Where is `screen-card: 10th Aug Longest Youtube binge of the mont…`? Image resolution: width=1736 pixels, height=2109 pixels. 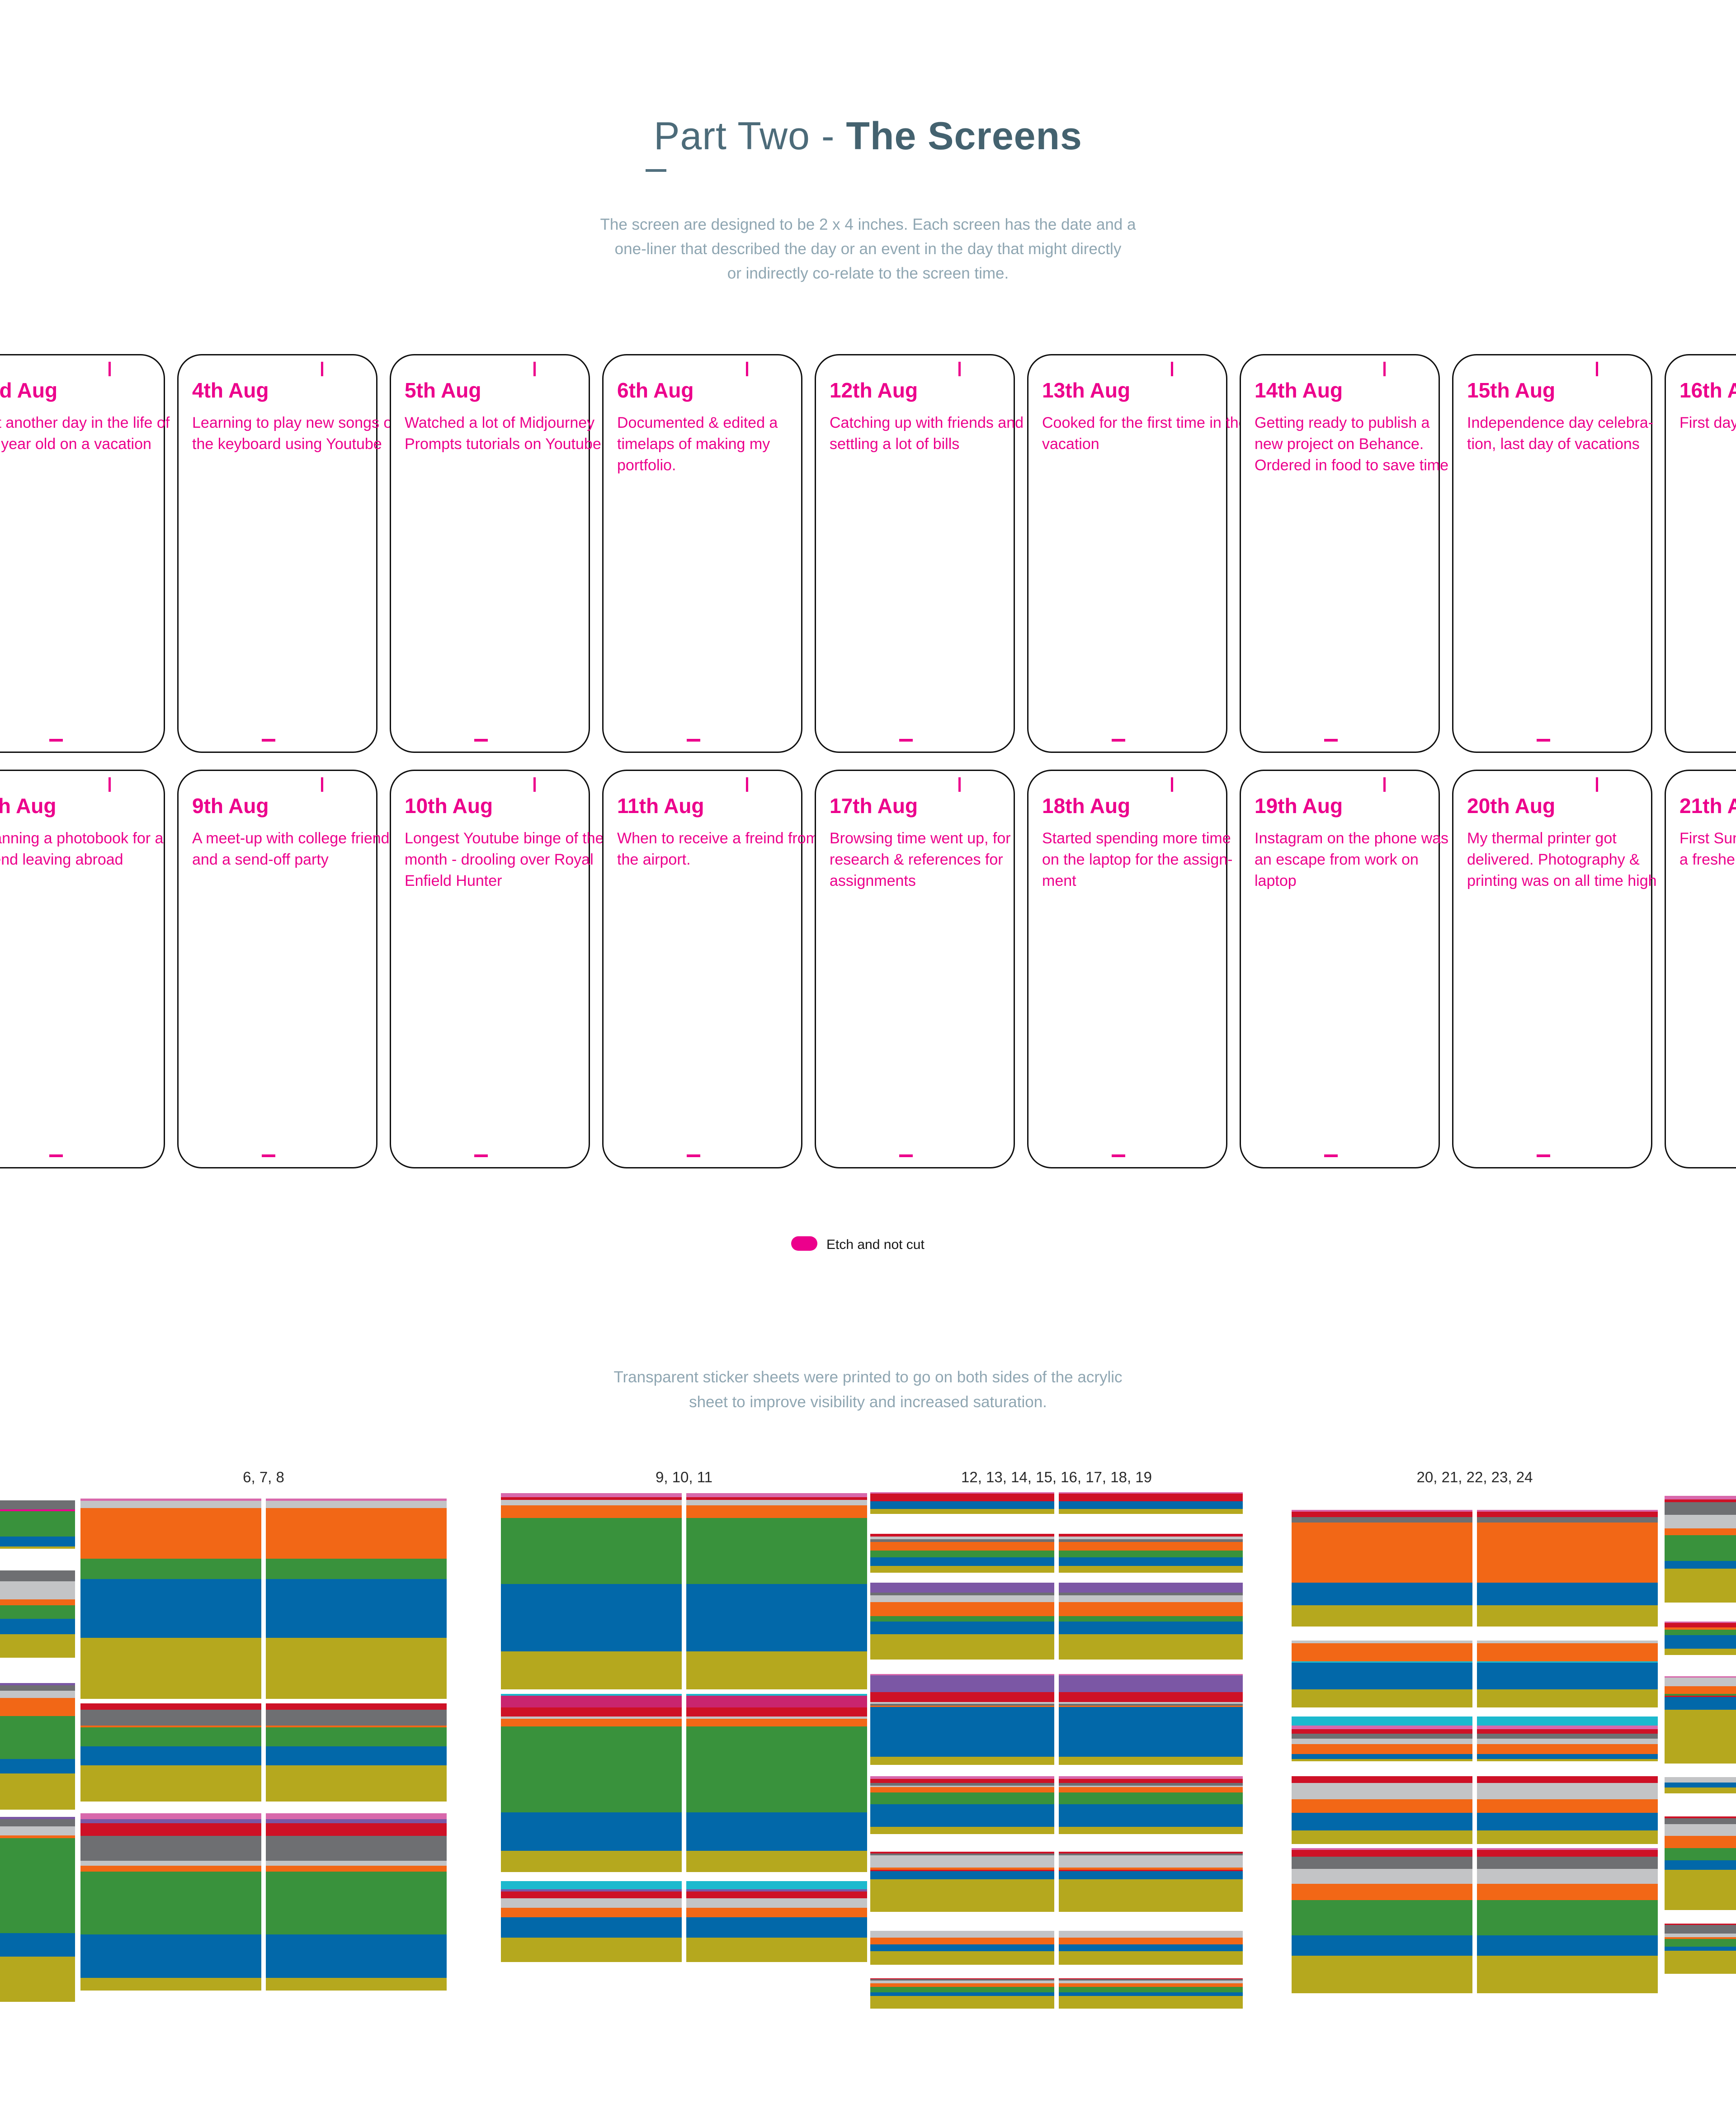 screen-card: 10th Aug Longest Youtube binge of the mont… is located at coordinates (497, 969).